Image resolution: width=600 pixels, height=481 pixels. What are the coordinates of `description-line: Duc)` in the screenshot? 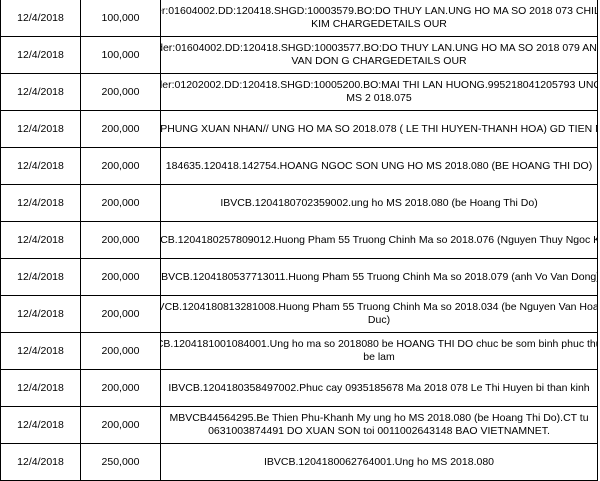 It's located at (379, 320).